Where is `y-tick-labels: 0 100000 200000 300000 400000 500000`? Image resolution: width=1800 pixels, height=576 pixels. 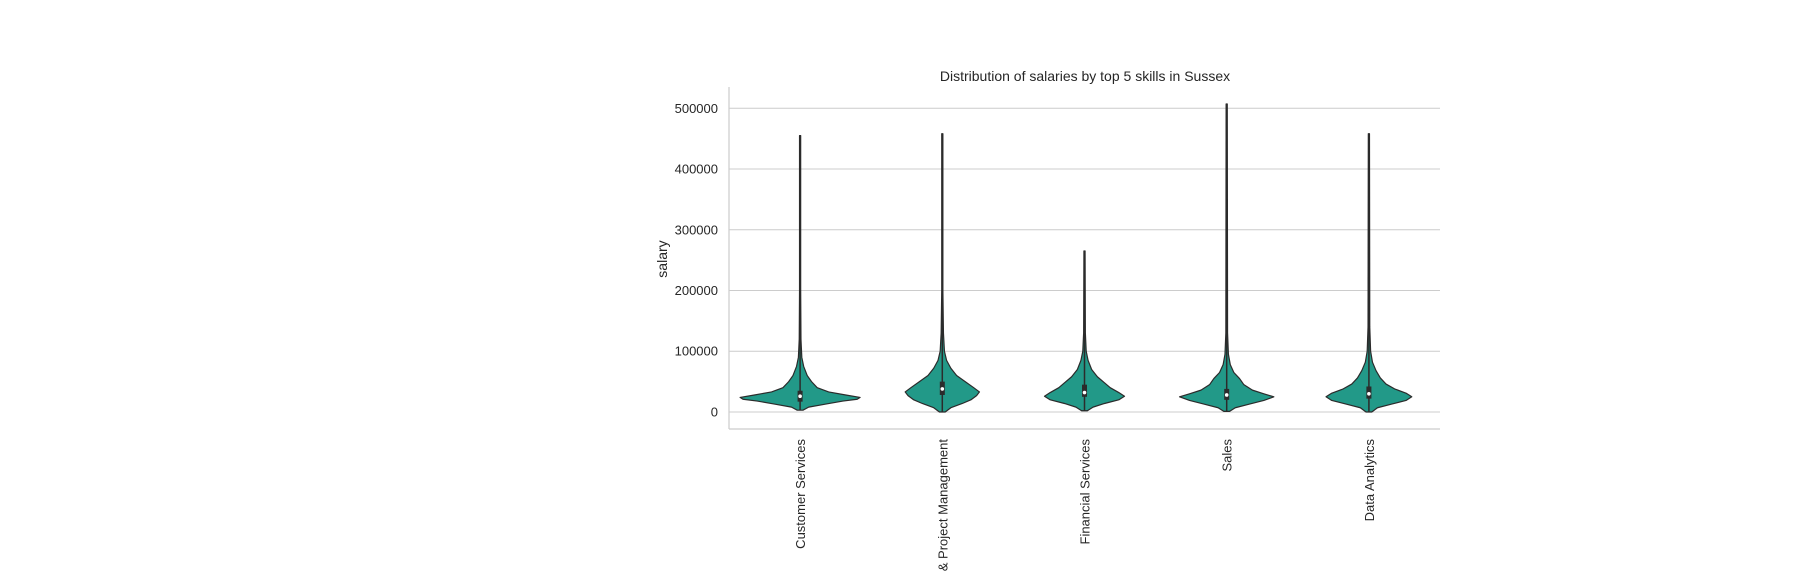 y-tick-labels: 0 100000 200000 300000 400000 500000 is located at coordinates (696, 260).